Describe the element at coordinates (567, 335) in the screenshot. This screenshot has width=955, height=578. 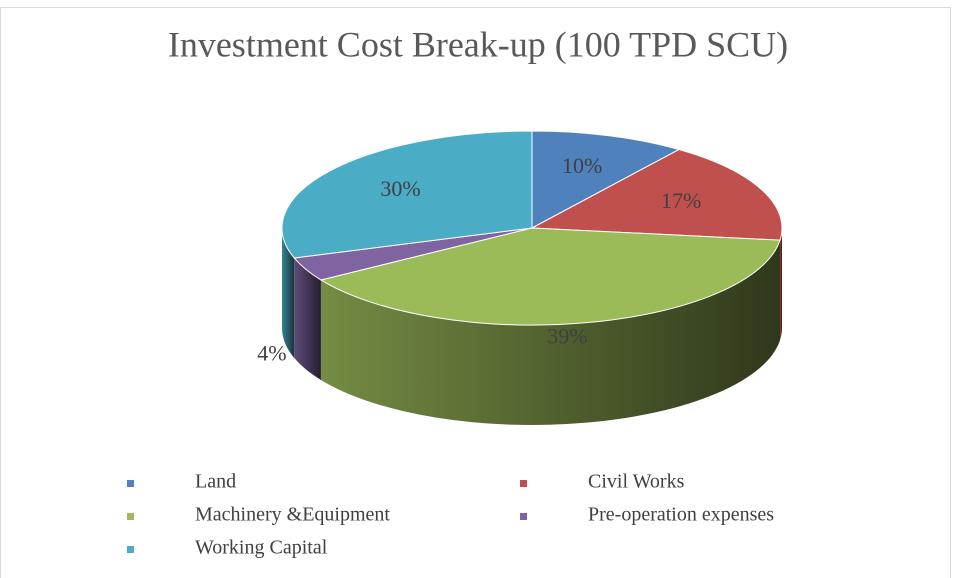
I see `data-label: 39%` at that location.